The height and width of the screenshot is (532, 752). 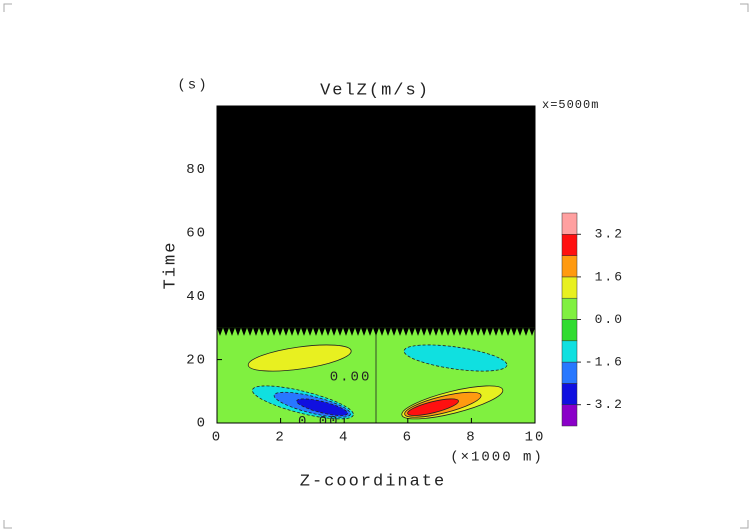 I want to click on colorbar-label: 1.6, so click(x=609, y=276).